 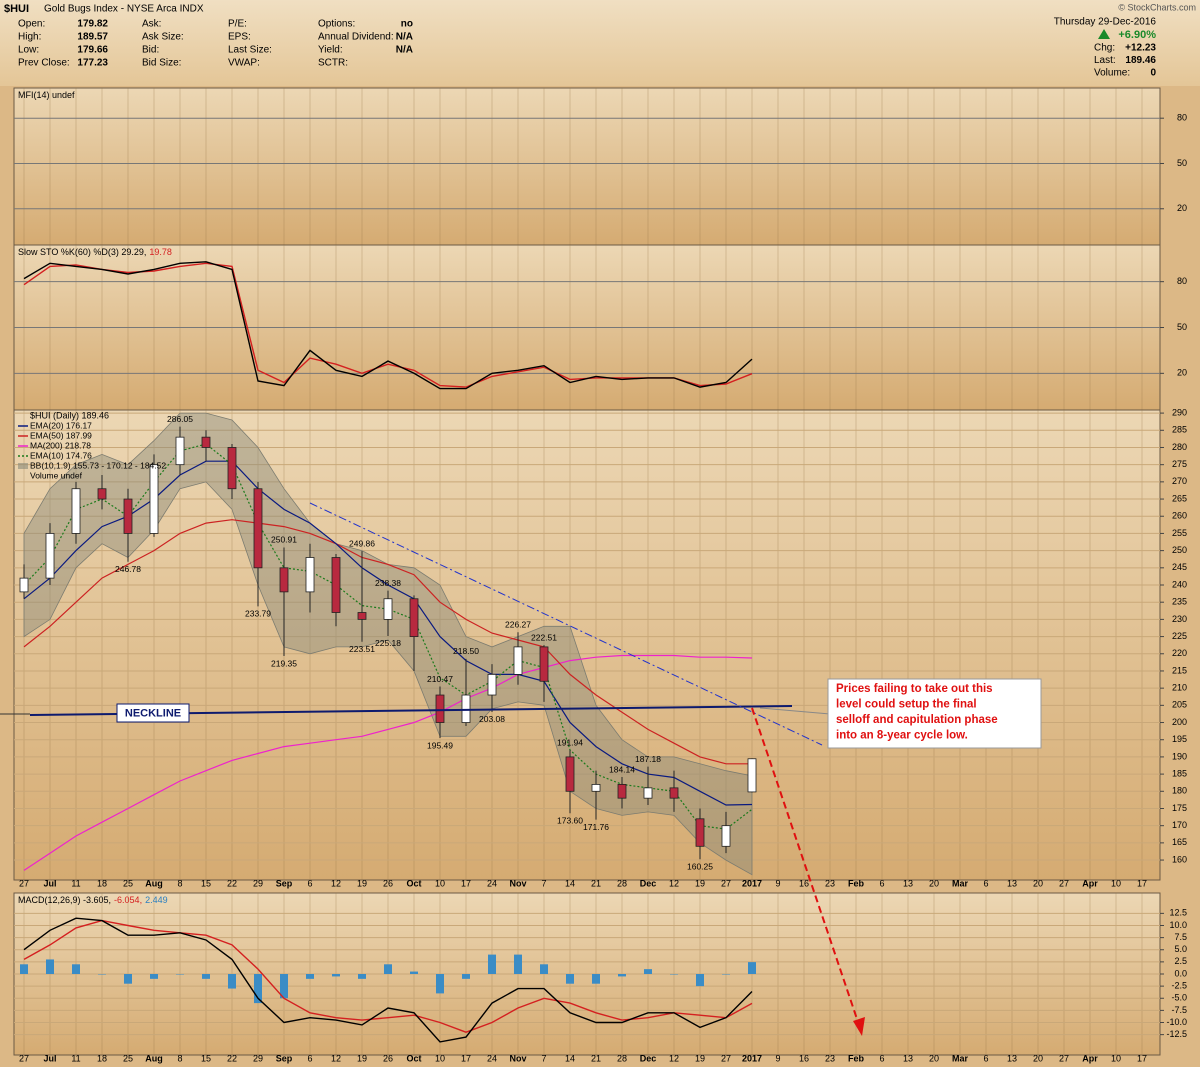 I want to click on x-tick-label: 7, so click(x=543, y=1058).